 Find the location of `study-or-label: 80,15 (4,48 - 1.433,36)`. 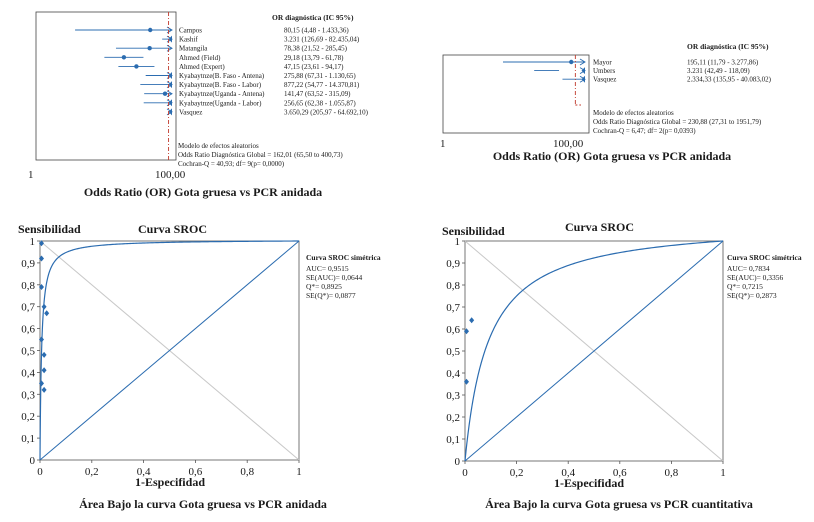

study-or-label: 80,15 (4,48 - 1.433,36) is located at coordinates (316, 31).